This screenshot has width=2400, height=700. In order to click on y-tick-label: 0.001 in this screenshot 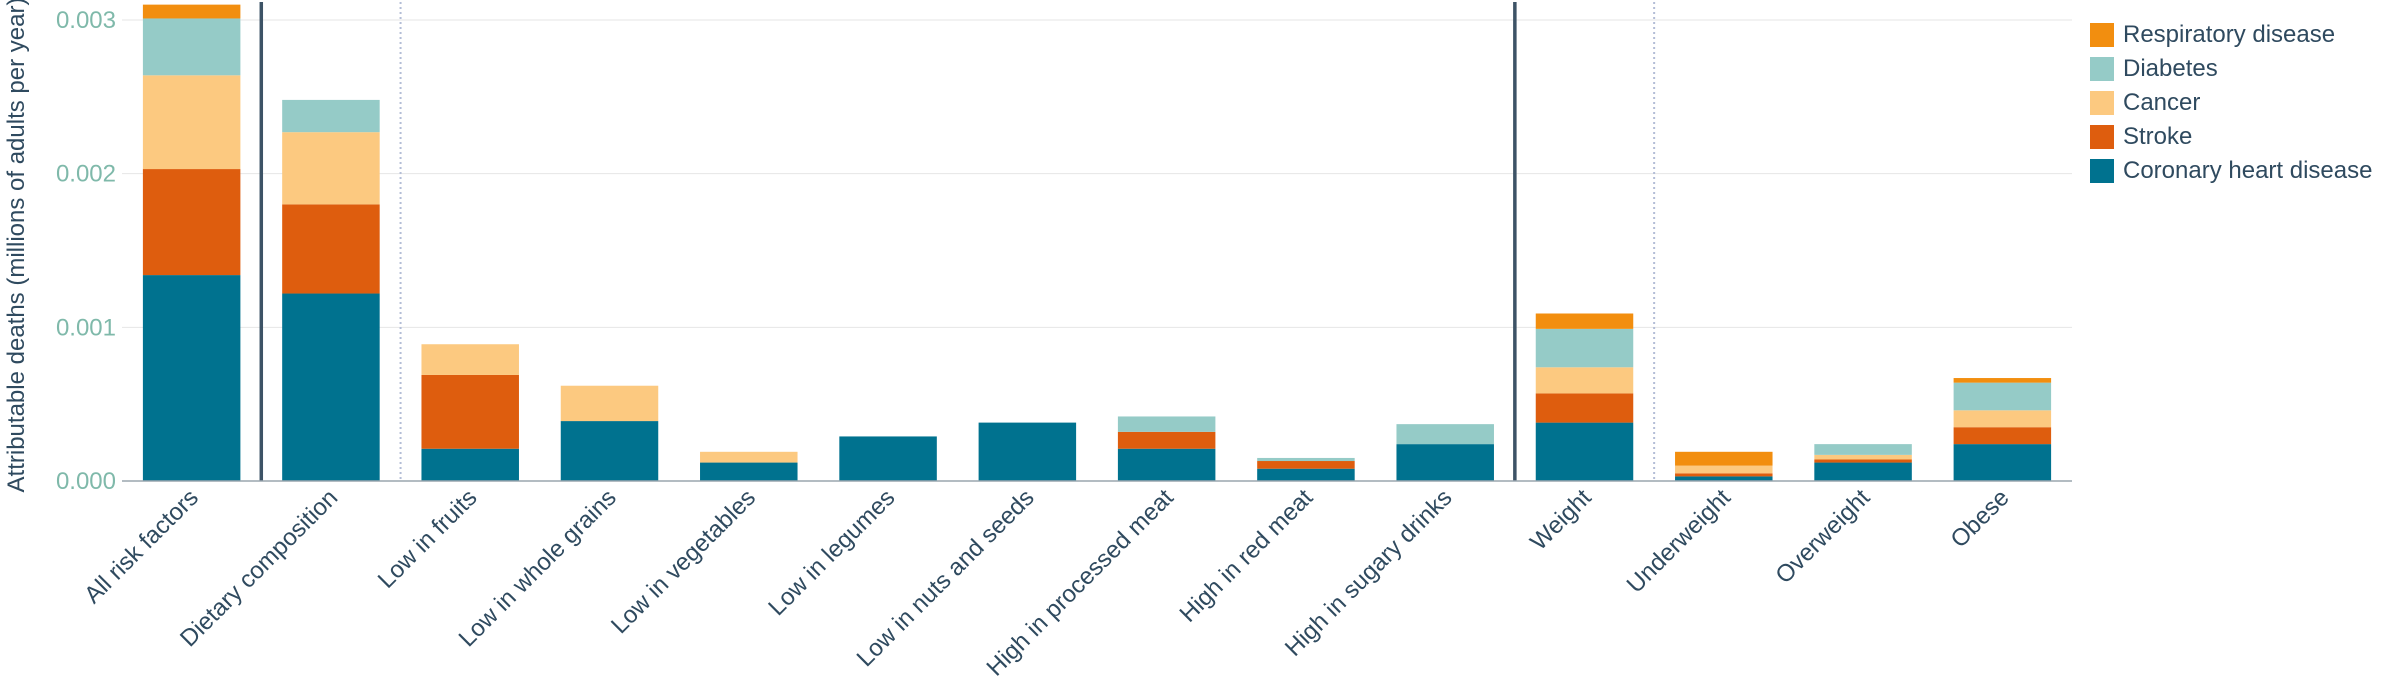, I will do `click(86, 327)`.